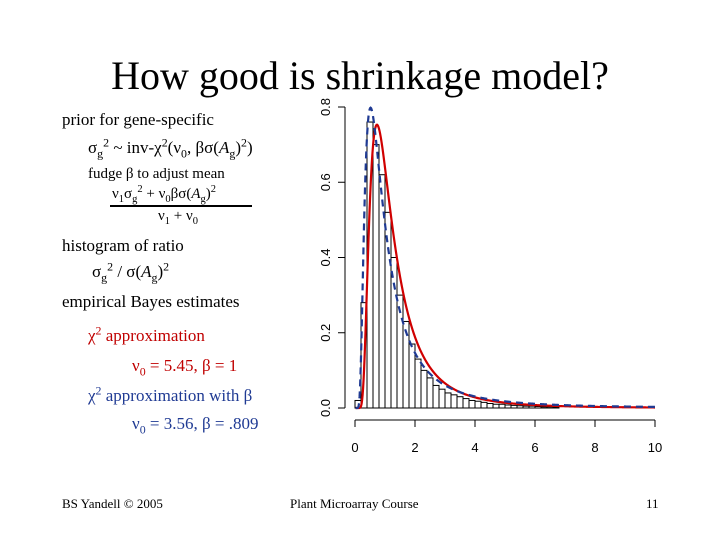 Image resolution: width=720 pixels, height=540 pixels. What do you see at coordinates (138, 119) in the screenshot?
I see `prior-line-1: prior for gene-specific` at bounding box center [138, 119].